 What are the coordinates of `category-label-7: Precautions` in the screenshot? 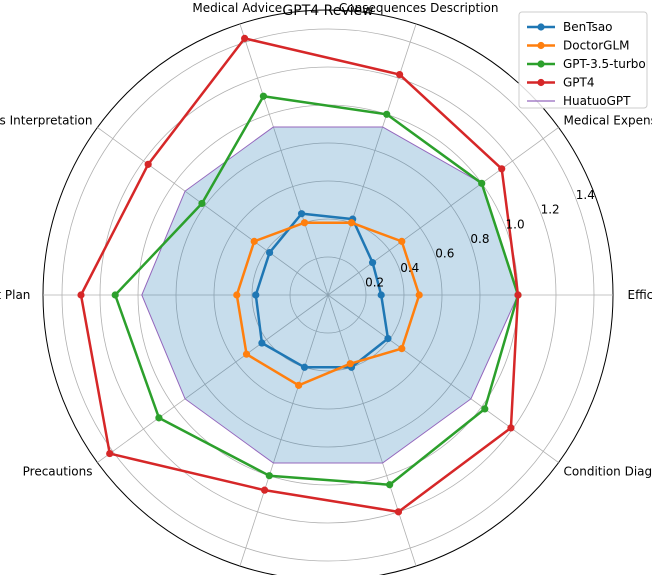 It's located at (58, 472).